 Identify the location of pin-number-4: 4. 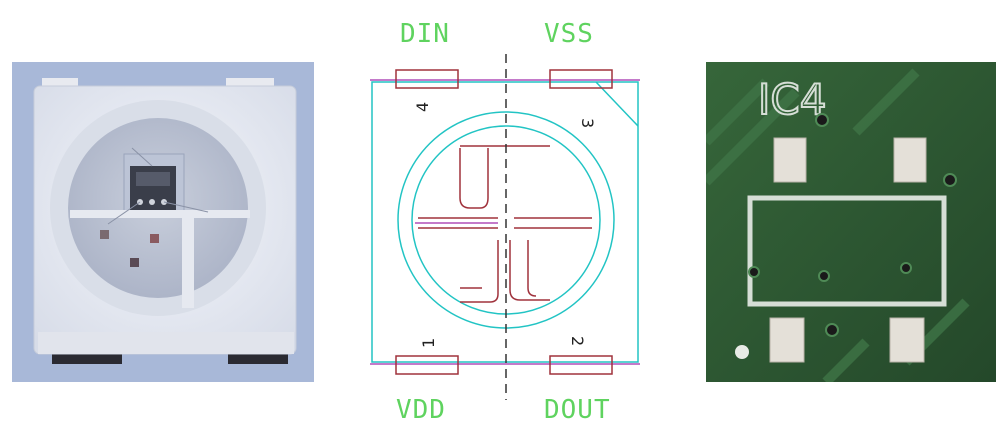
(422, 107).